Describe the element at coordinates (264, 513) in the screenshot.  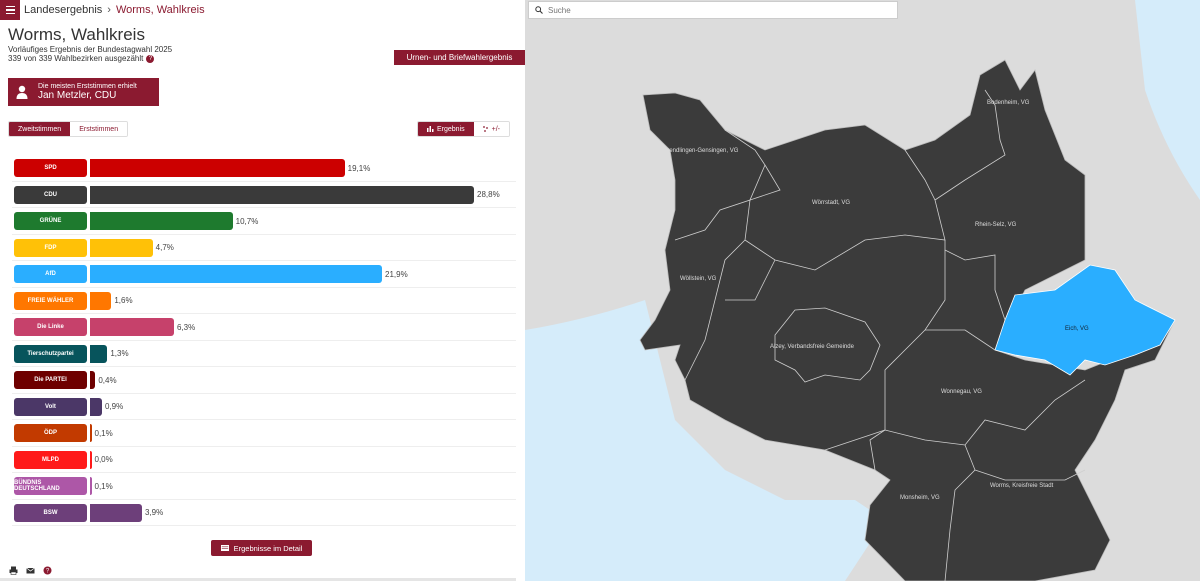
I see `result-row: BSW 3,9%` at that location.